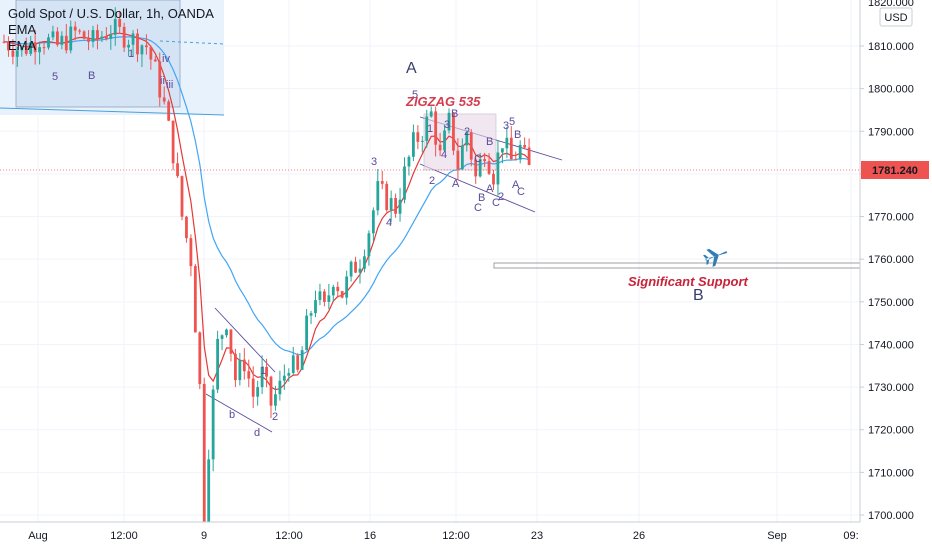  I want to click on y-tick-label: 1790.000, so click(891, 132).